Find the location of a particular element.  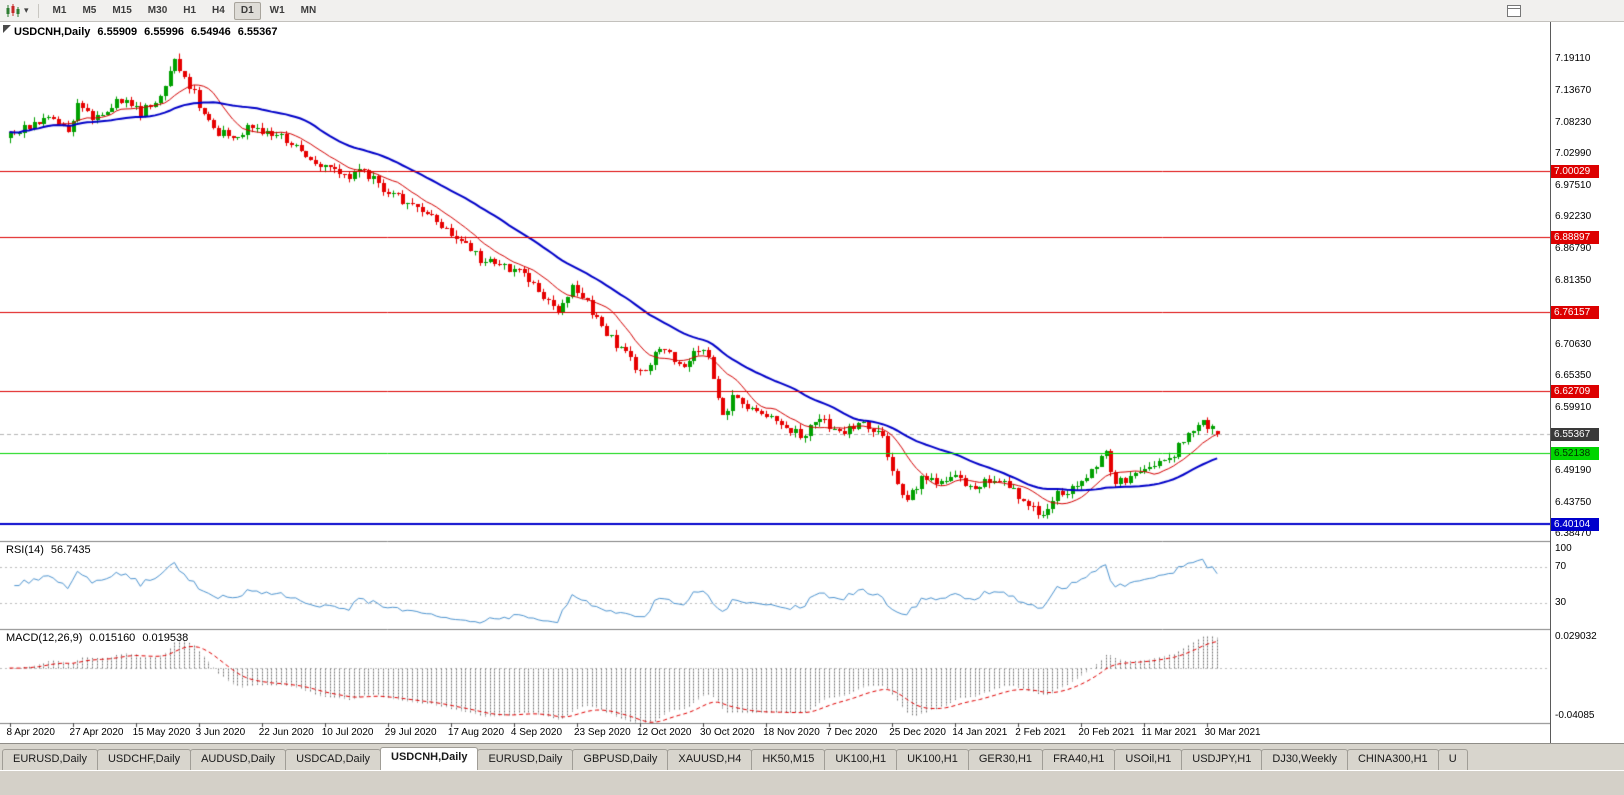

price-badge-support-line: 6.40104 is located at coordinates (1575, 525).